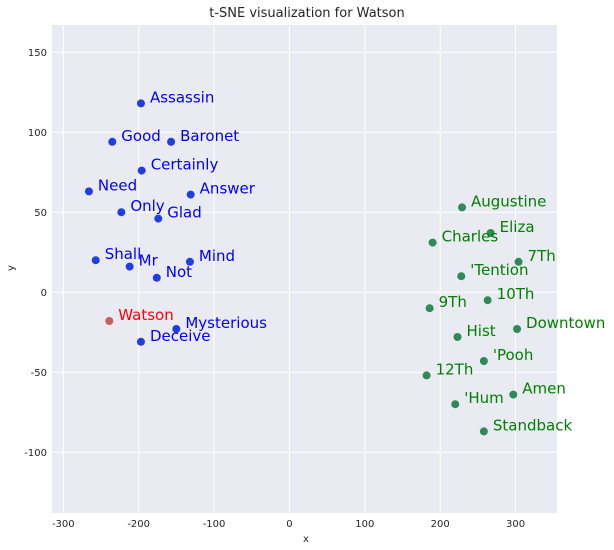 This screenshot has height=550, width=614. Describe the element at coordinates (307, 13) in the screenshot. I see `chart-title: t-SNE visualization for Watson` at that location.